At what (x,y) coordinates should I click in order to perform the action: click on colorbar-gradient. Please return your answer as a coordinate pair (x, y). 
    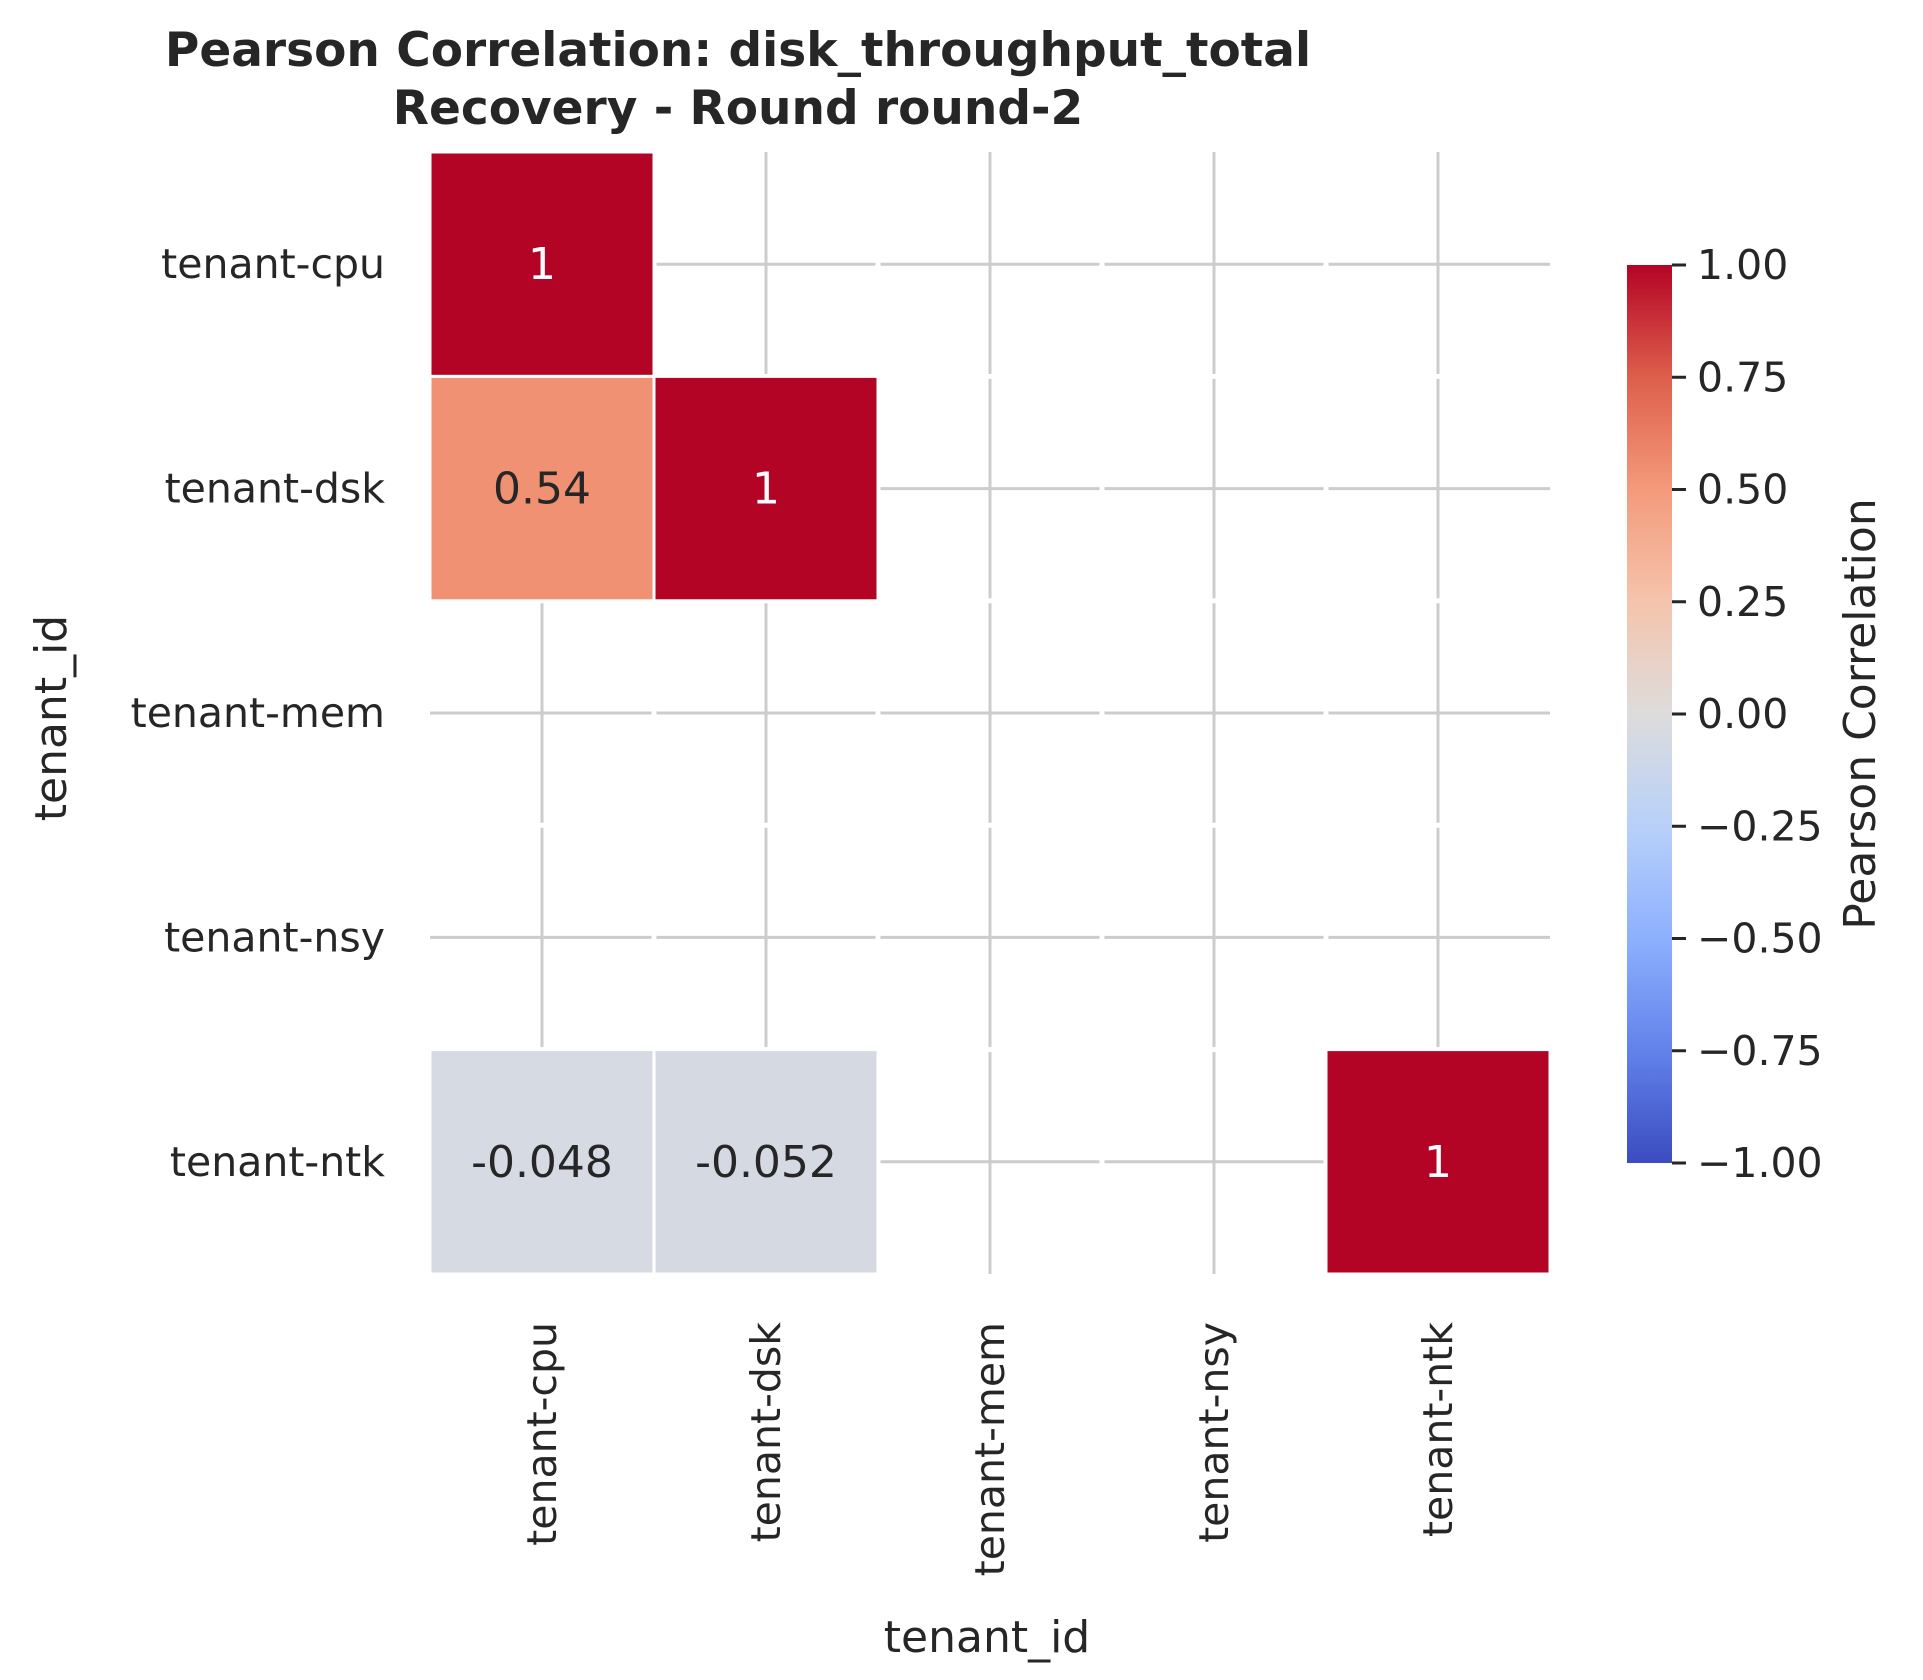
    Looking at the image, I should click on (1649, 714).